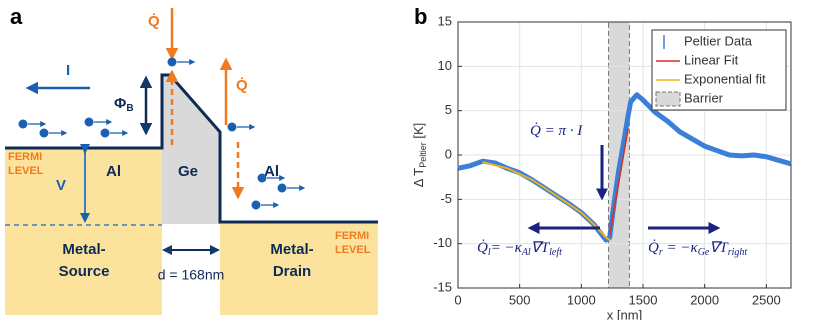 The height and width of the screenshot is (325, 831). I want to click on subscript: left, so click(555, 252).